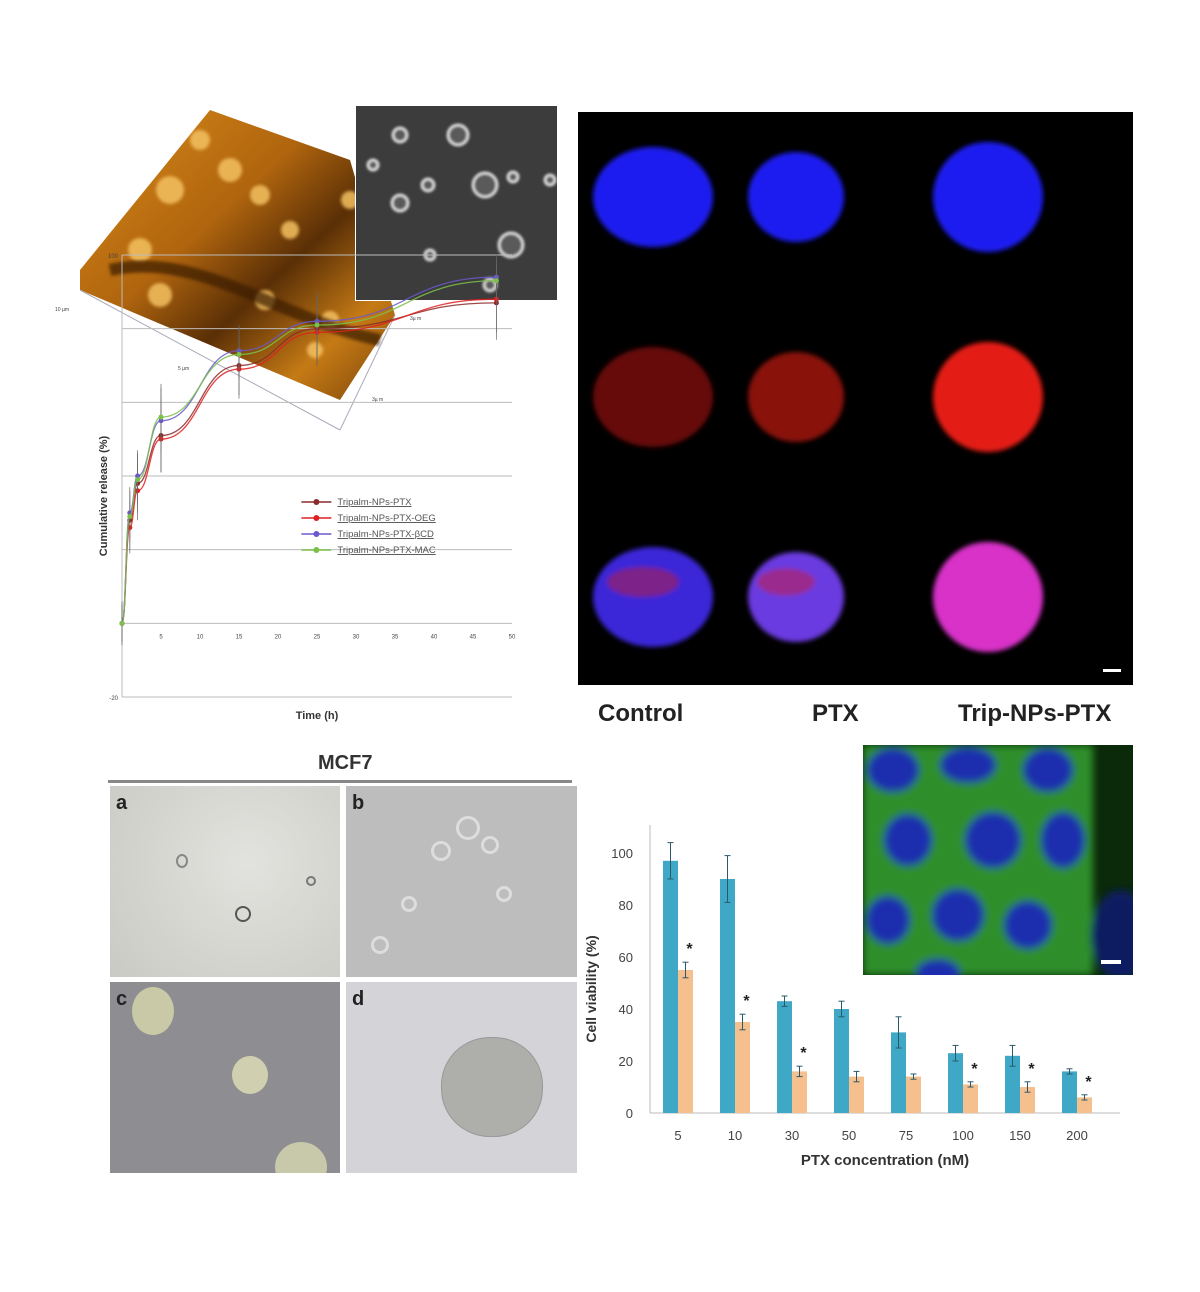 This screenshot has height=1292, width=1200. Describe the element at coordinates (591, 988) in the screenshot. I see `y-axis-label: Cell viability (%)` at that location.